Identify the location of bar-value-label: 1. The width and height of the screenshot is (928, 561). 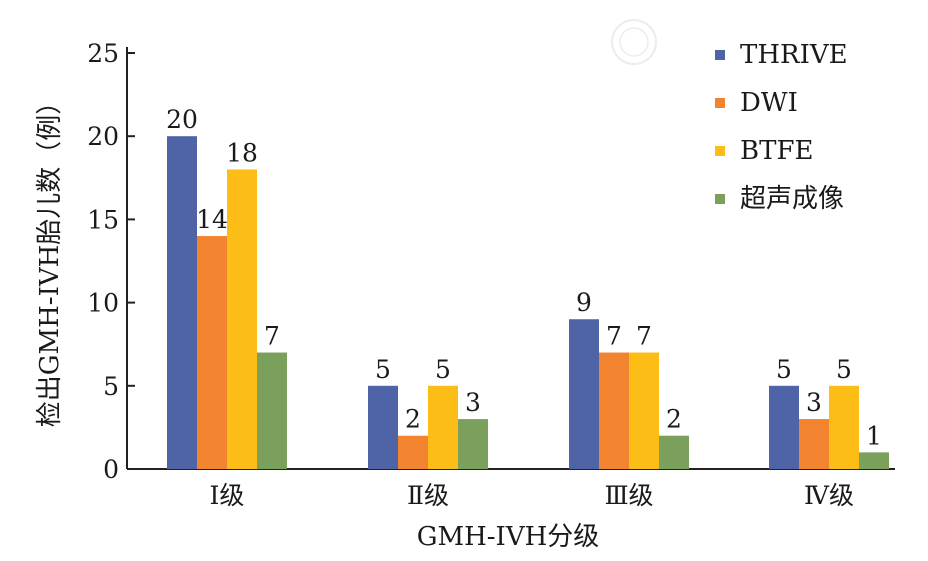
(874, 435).